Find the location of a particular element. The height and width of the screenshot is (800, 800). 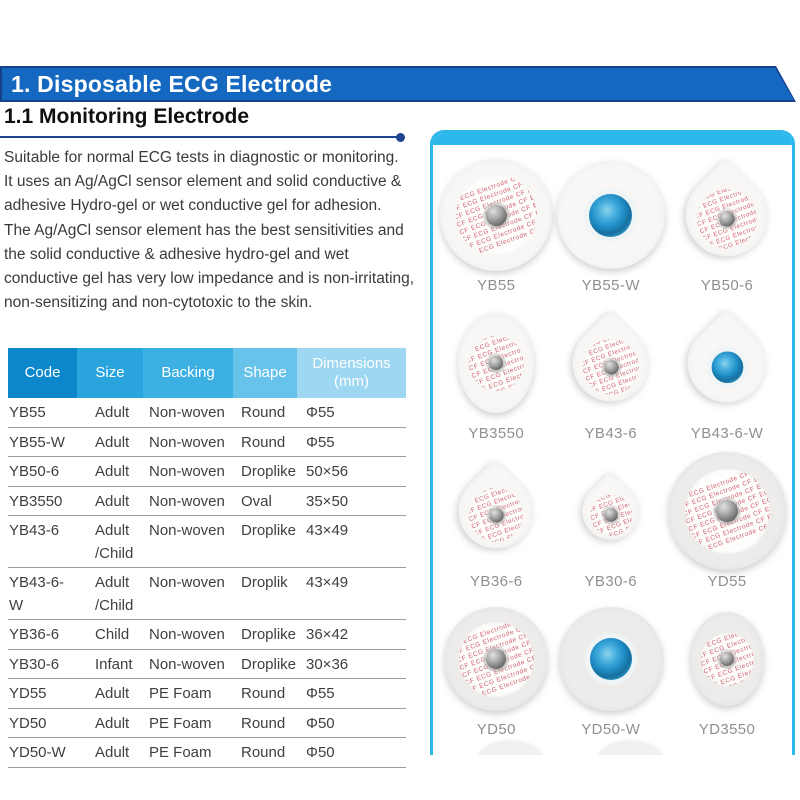

product-label: YD3550 is located at coordinates (727, 729).